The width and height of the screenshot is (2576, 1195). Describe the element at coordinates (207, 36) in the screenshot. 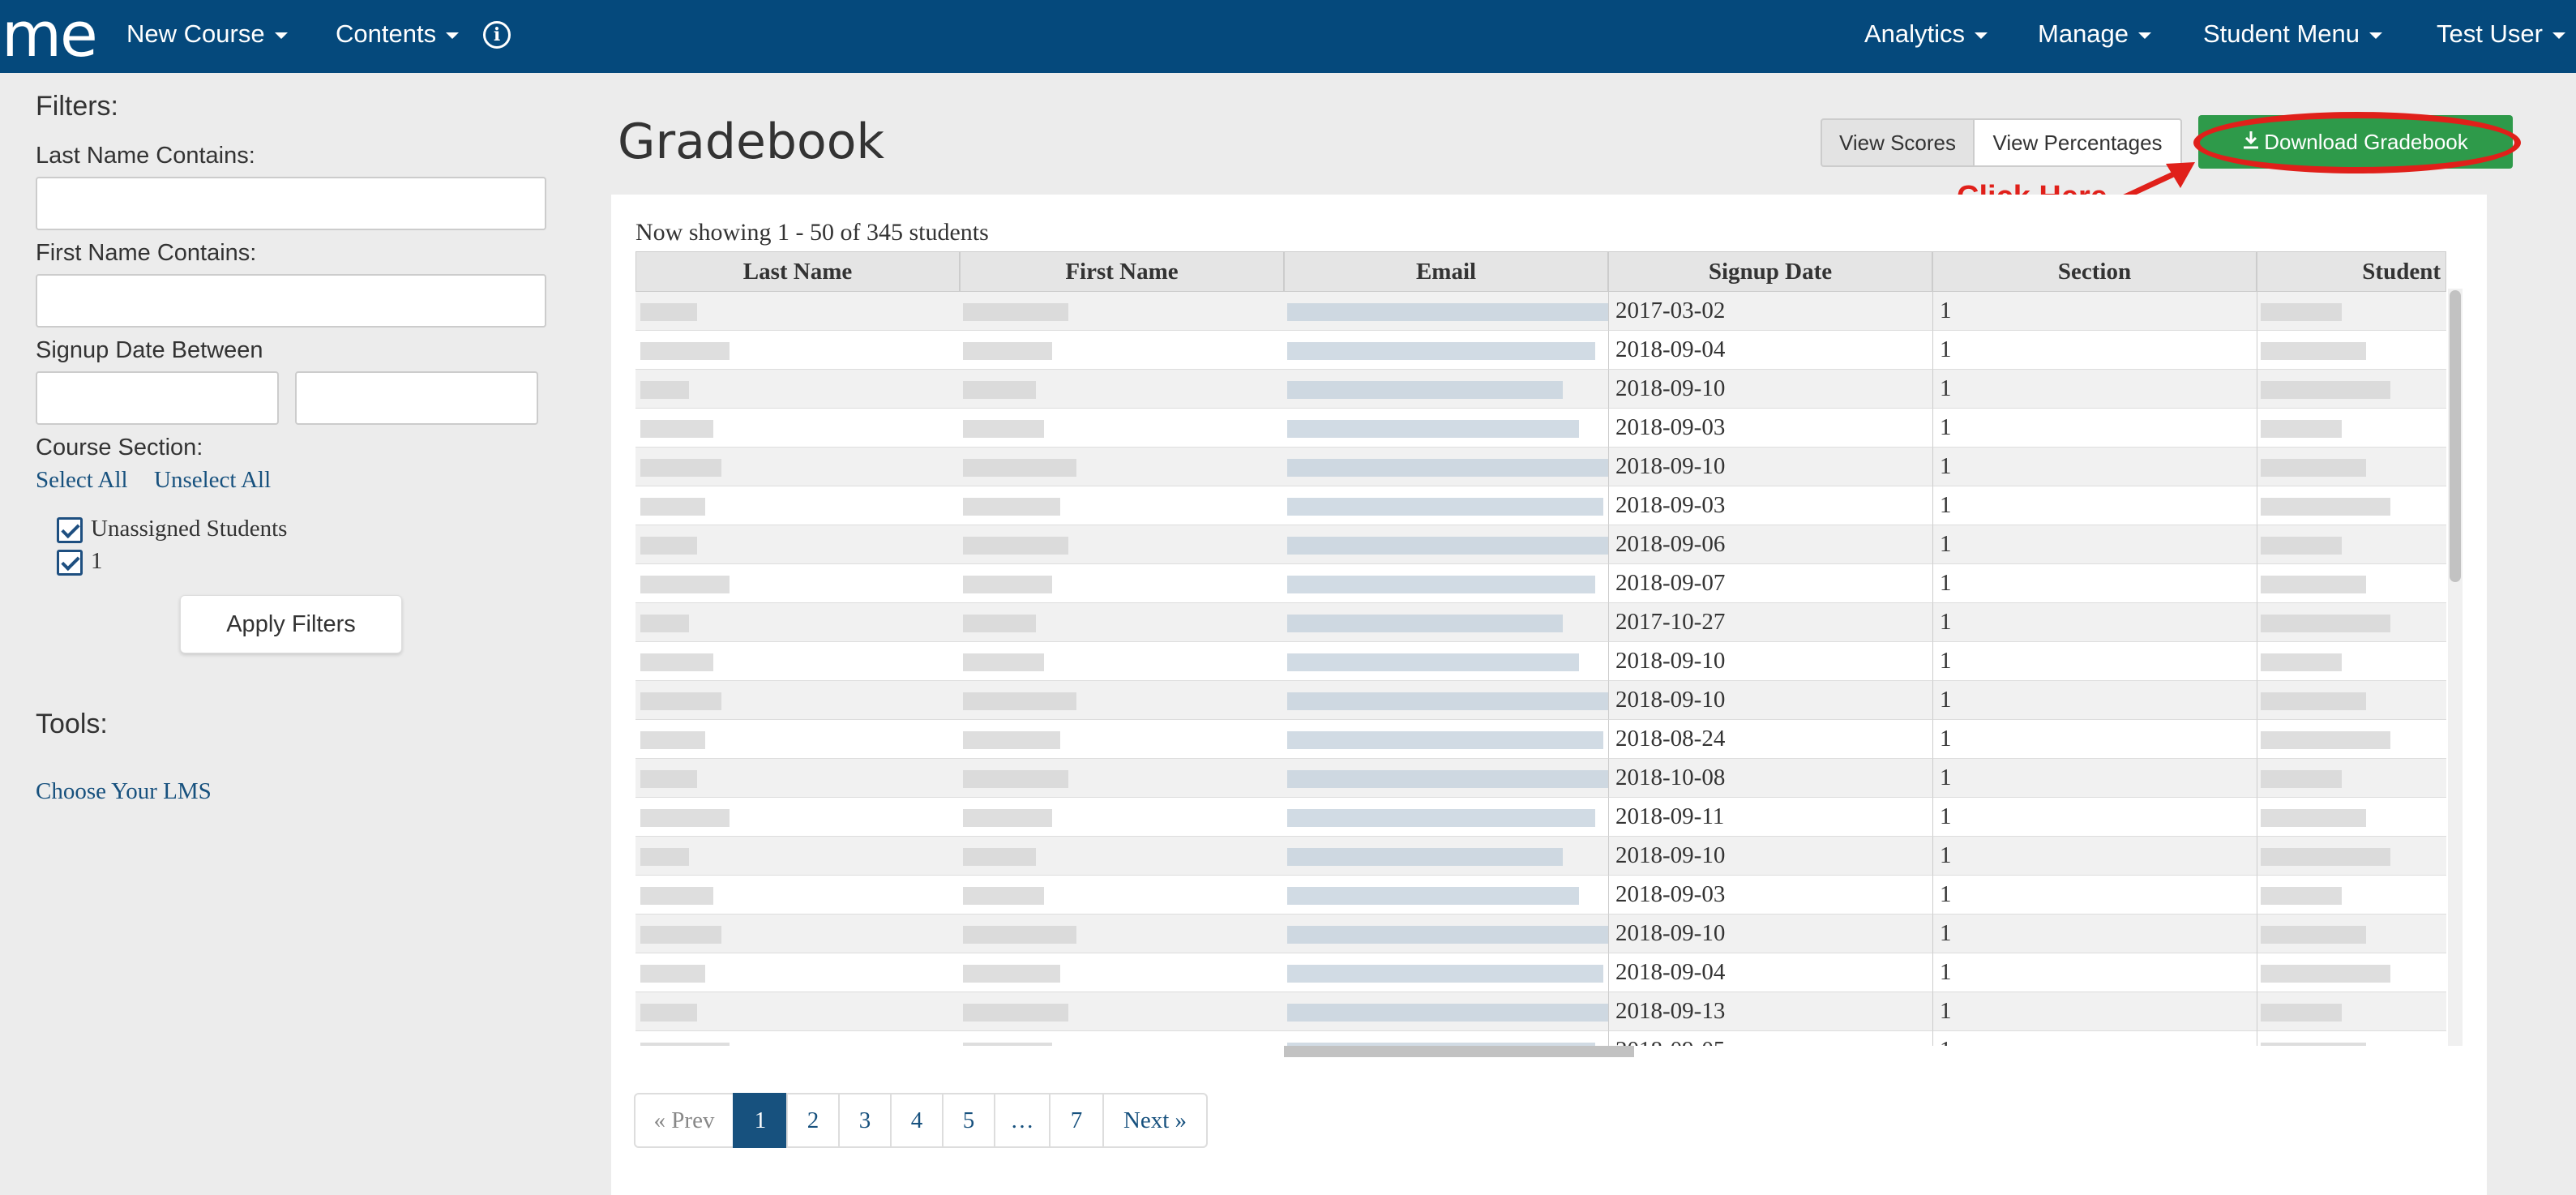

I see `nav-new-course: New Course` at that location.